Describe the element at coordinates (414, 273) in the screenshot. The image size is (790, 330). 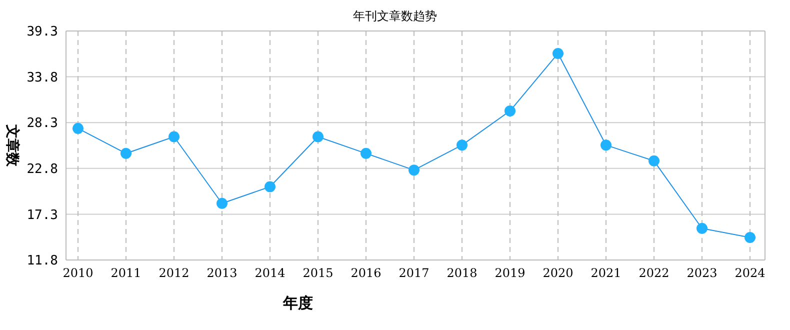
I see `x-tick-label: 2017` at that location.